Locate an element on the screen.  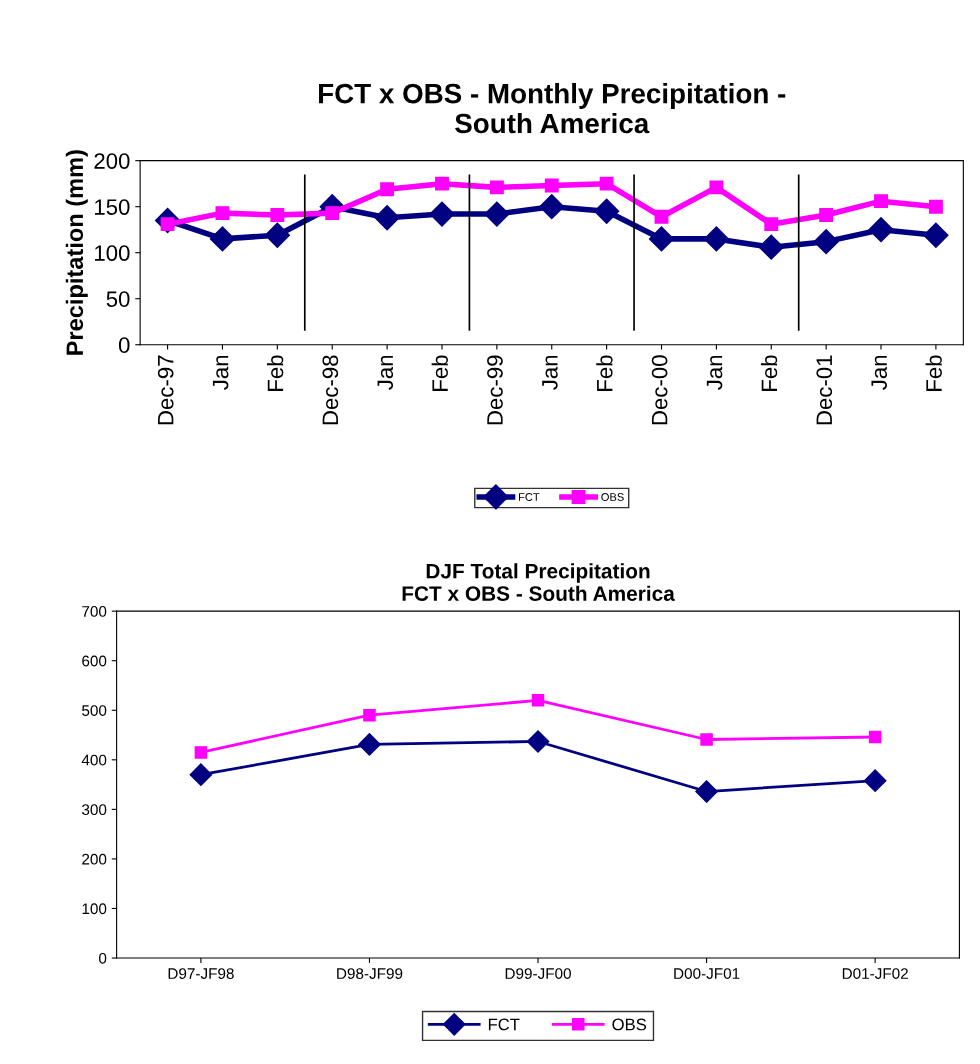
x-tick-label: Dec-99 is located at coordinates (495, 390).